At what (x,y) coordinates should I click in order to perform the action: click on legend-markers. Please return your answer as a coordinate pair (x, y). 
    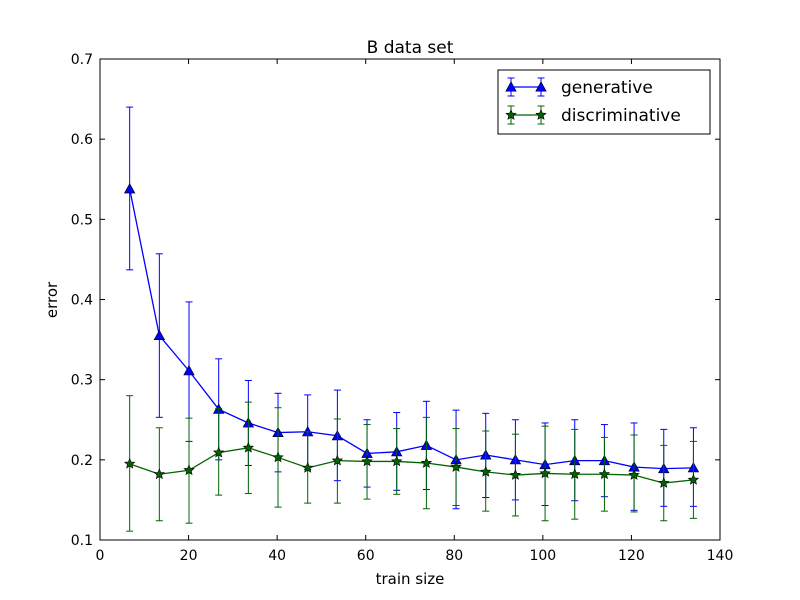
    Looking at the image, I should click on (526, 101).